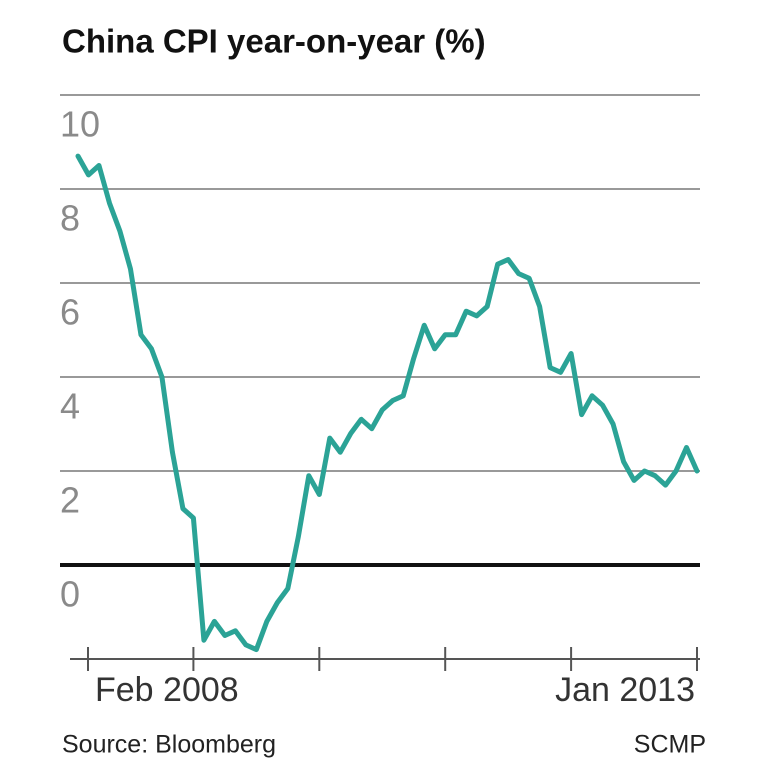  I want to click on x-tick-label: Jan 2013, so click(625, 690).